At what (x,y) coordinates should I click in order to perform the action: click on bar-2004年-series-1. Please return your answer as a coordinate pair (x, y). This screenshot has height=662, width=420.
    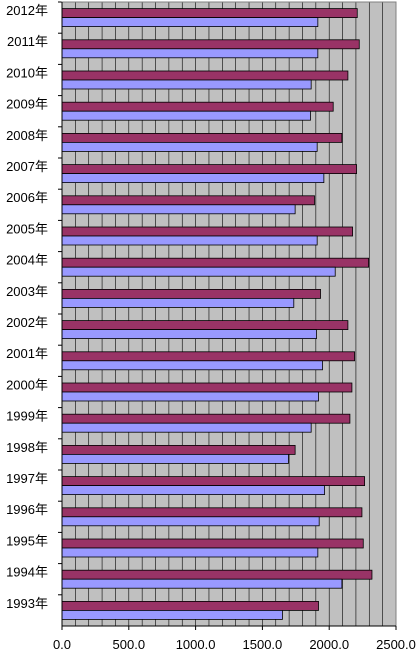
    Looking at the image, I should click on (215, 262).